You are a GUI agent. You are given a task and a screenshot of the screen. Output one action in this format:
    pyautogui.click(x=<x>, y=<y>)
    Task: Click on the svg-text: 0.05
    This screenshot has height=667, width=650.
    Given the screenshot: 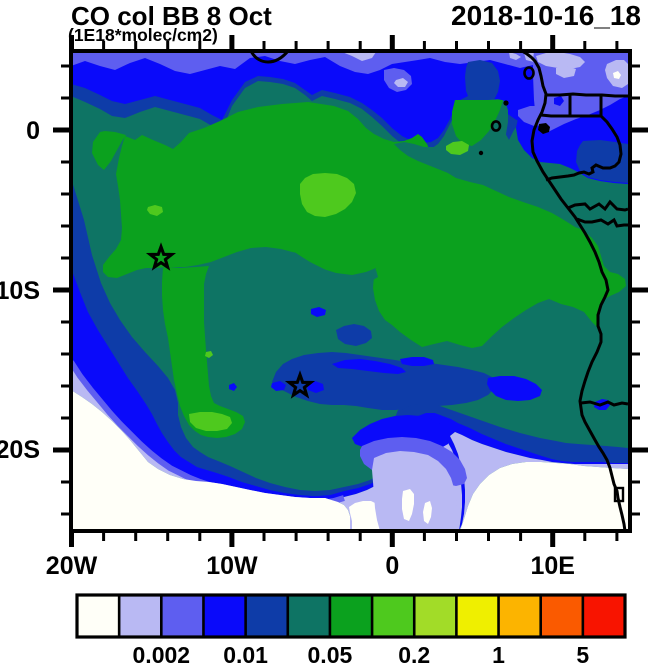 What is the action you would take?
    pyautogui.click(x=330, y=654)
    